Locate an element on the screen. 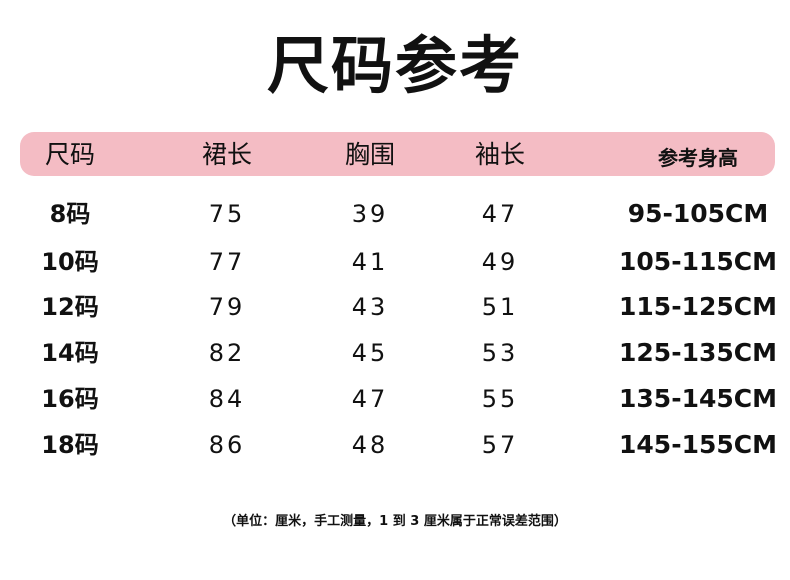 The height and width of the screenshot is (580, 790). cell-chest: 48 is located at coordinates (370, 445).